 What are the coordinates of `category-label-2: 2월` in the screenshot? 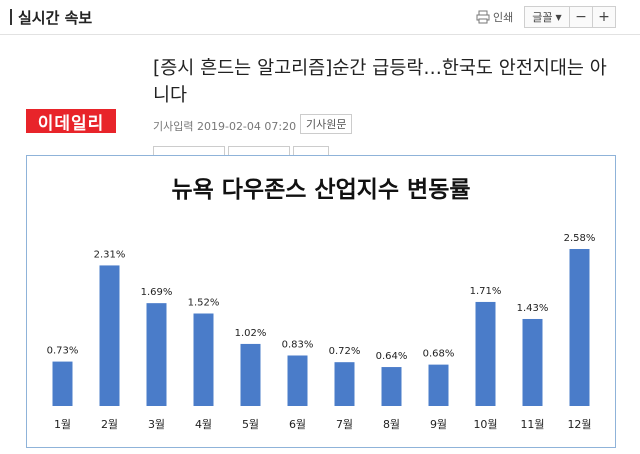 It's located at (109, 424).